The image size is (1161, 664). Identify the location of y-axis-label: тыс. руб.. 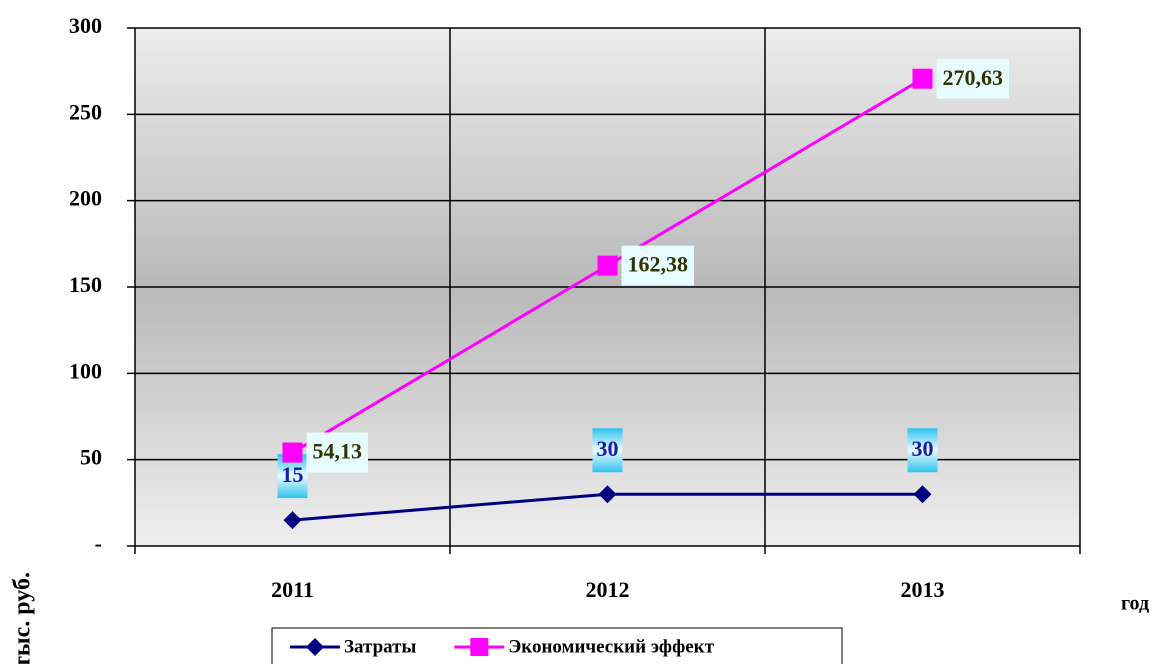
(23, 618).